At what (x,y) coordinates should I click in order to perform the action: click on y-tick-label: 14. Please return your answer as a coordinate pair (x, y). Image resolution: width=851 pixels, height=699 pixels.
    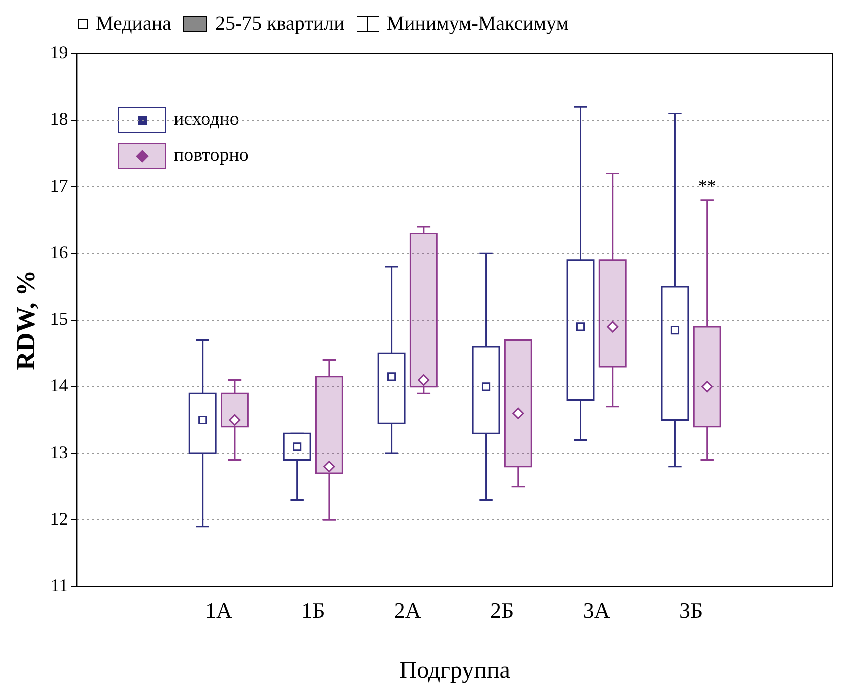
    Looking at the image, I should click on (59, 386).